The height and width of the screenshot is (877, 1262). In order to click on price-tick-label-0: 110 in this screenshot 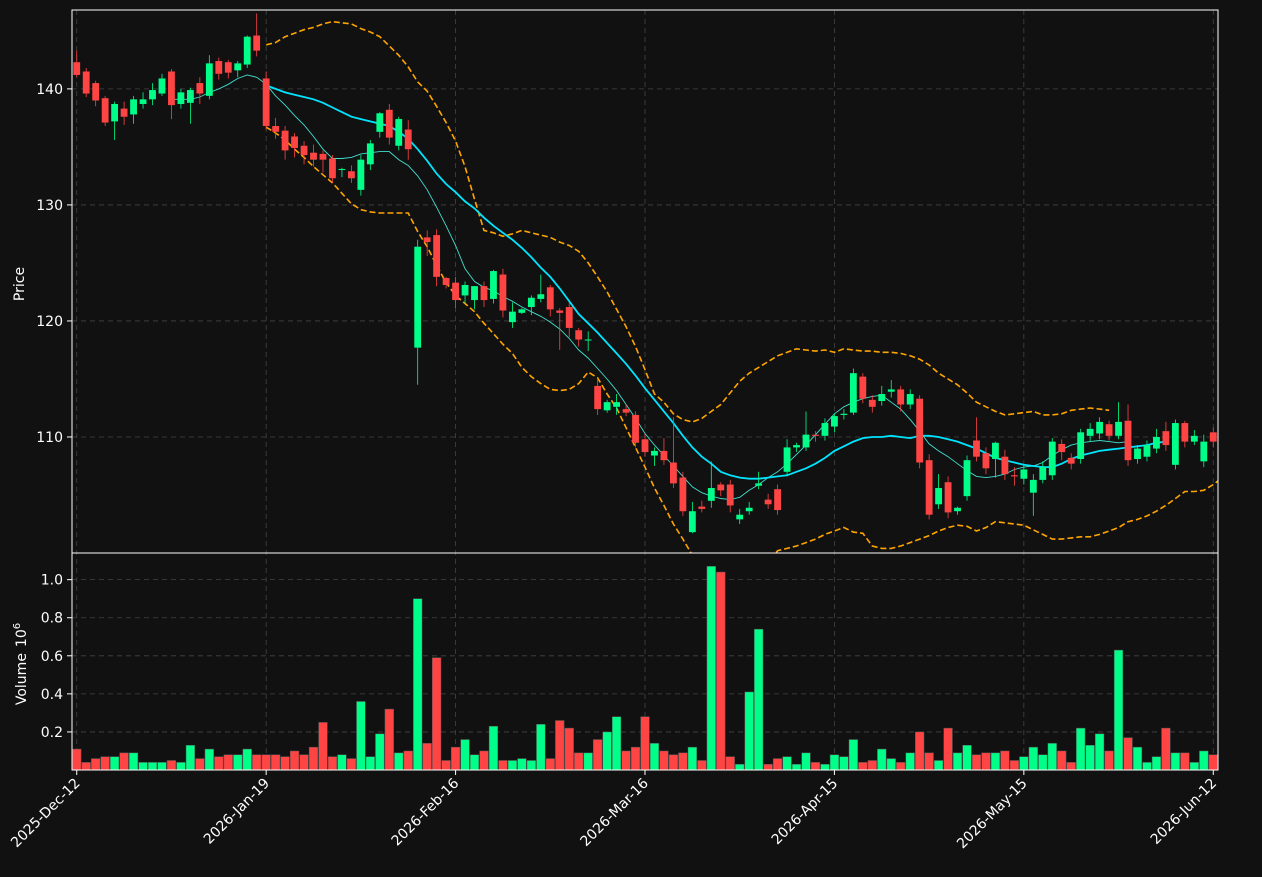, I will do `click(49, 438)`.